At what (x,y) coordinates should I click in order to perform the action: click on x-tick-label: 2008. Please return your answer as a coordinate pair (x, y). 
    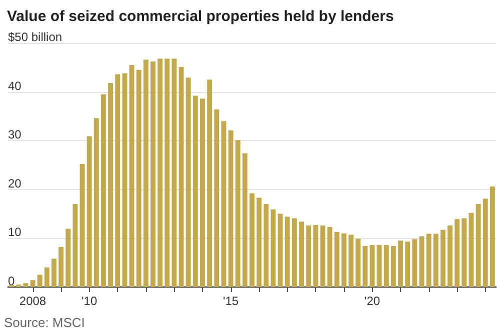
    Looking at the image, I should click on (32, 301).